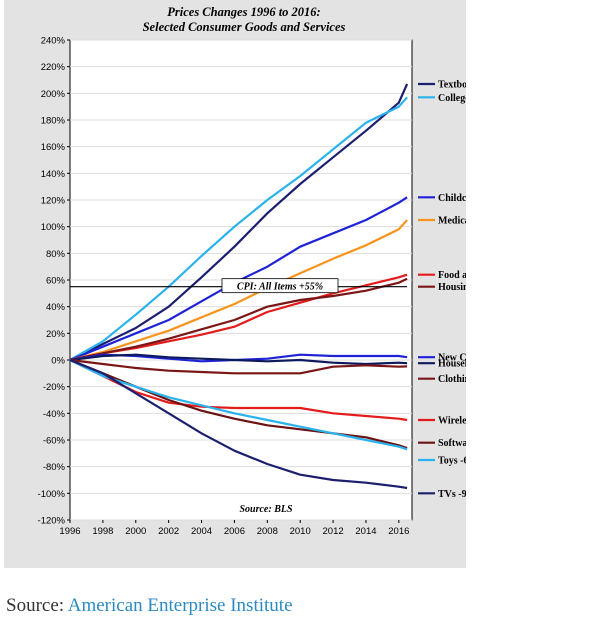 This screenshot has height=619, width=600. Describe the element at coordinates (56, 254) in the screenshot. I see `y-tick-label: 80%` at that location.